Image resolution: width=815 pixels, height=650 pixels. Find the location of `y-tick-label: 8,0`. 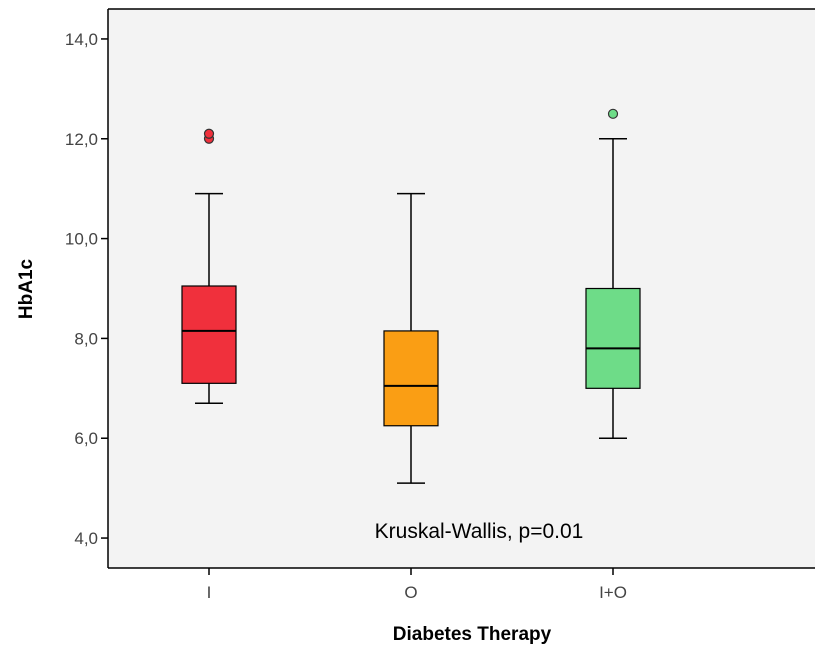

y-tick-label: 8,0 is located at coordinates (86, 338).